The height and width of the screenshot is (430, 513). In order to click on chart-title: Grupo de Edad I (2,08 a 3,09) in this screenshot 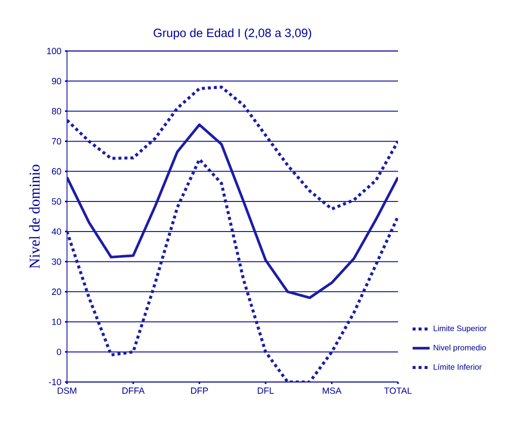, I will do `click(233, 34)`.